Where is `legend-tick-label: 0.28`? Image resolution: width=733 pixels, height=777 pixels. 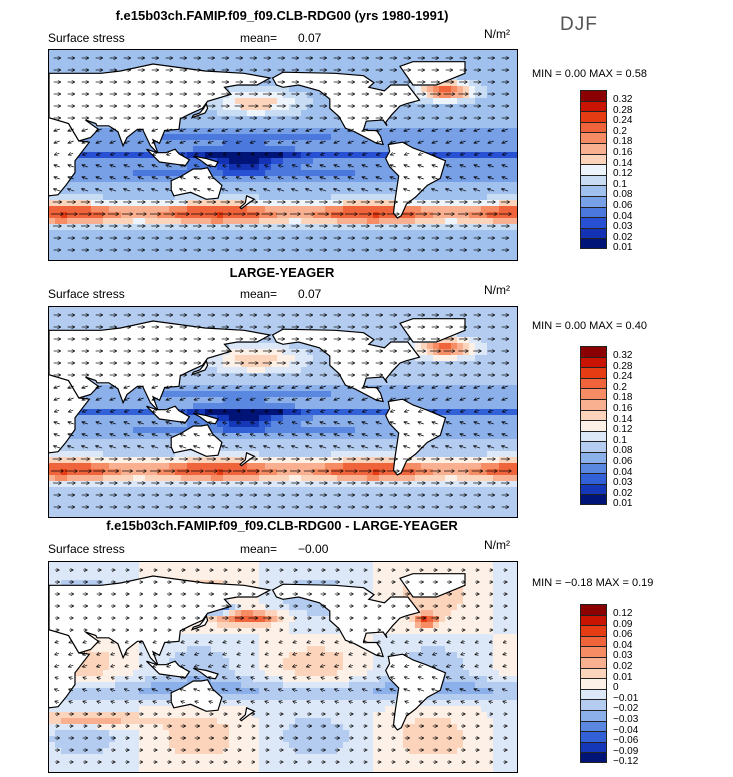
legend-tick-label: 0.28 is located at coordinates (623, 110).